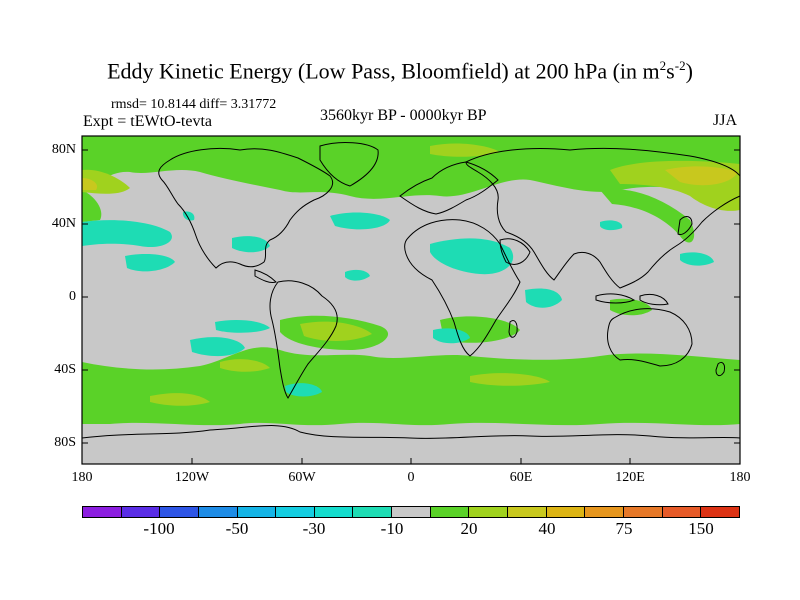 Image resolution: width=800 pixels, height=600 pixels. What do you see at coordinates (72, 296) in the screenshot?
I see `lat-label: 0` at bounding box center [72, 296].